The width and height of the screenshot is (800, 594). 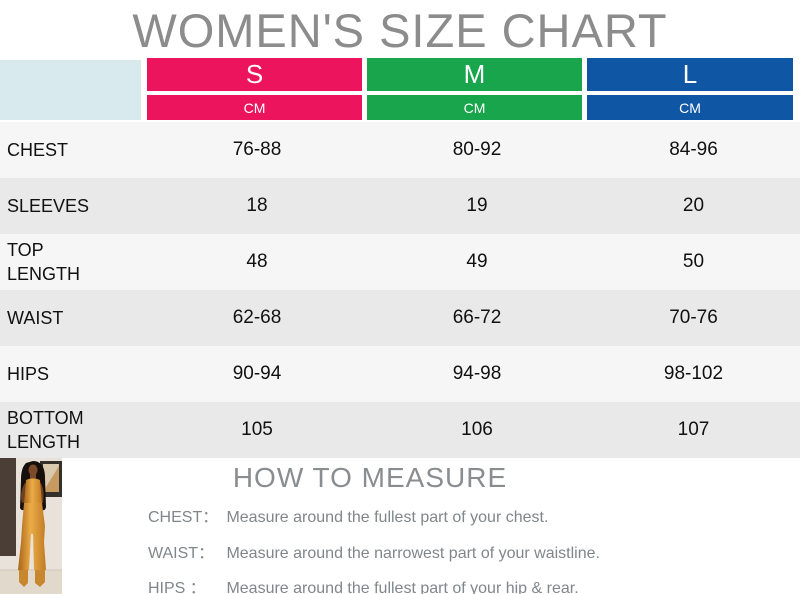 What do you see at coordinates (477, 373) in the screenshot?
I see `cell-hips-m: 94-98` at bounding box center [477, 373].